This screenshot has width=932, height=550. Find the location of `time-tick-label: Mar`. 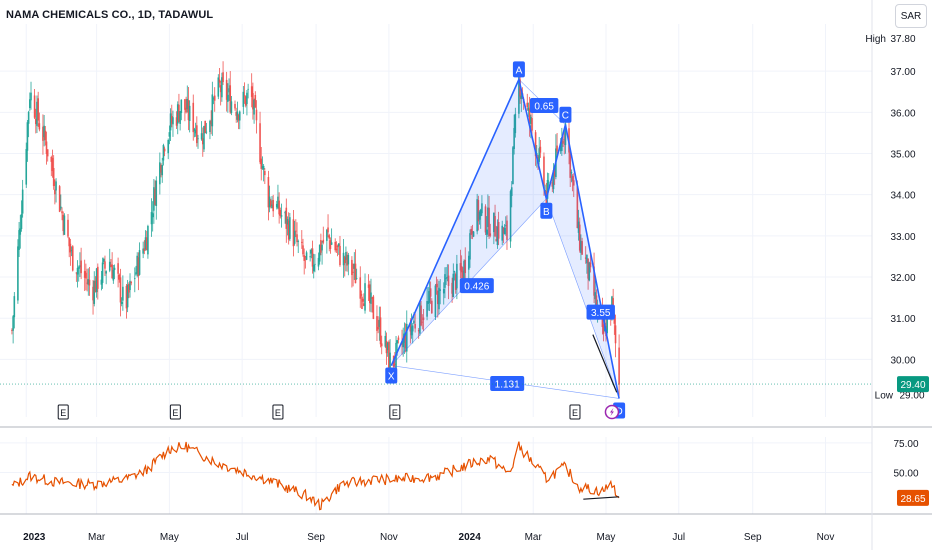

time-tick-label: Mar is located at coordinates (534, 537).